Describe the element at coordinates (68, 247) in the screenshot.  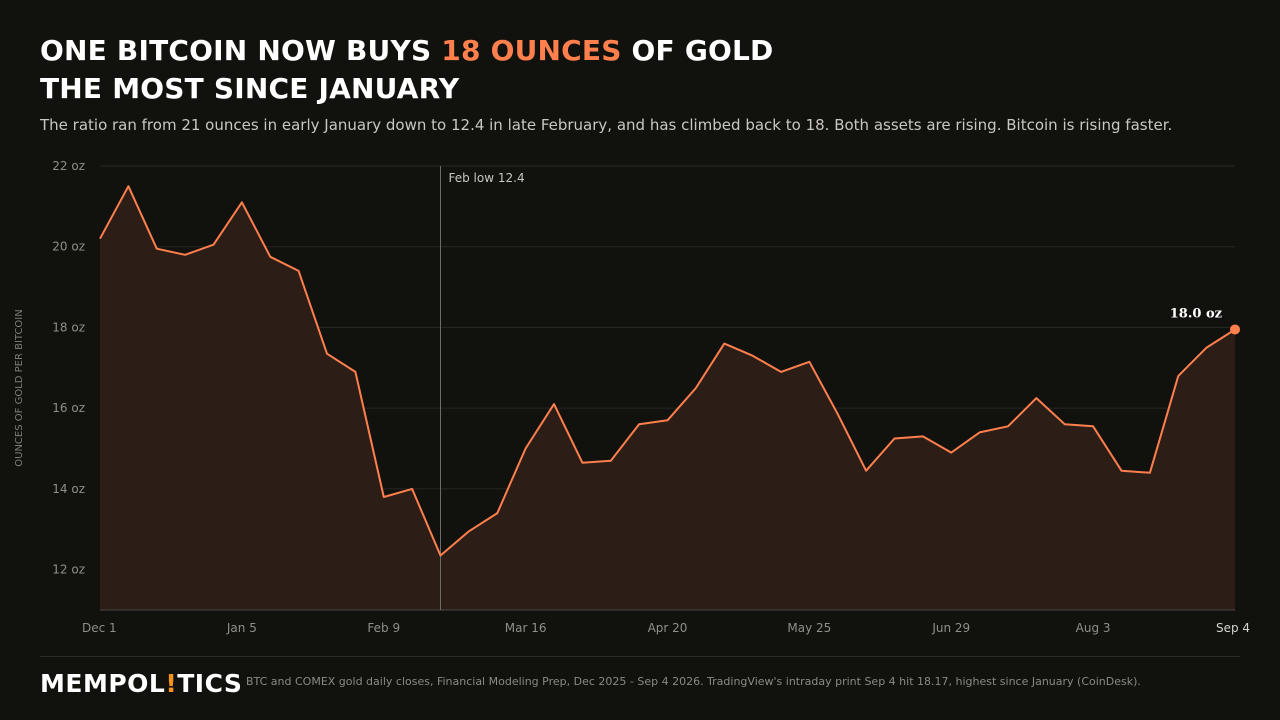
I see `y-tick-label: 20 oz` at that location.